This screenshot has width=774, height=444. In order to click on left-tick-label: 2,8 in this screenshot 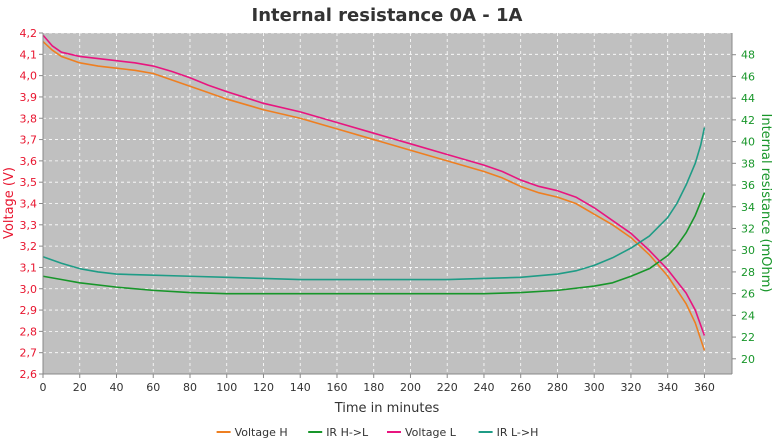, I will do `click(29, 331)`.